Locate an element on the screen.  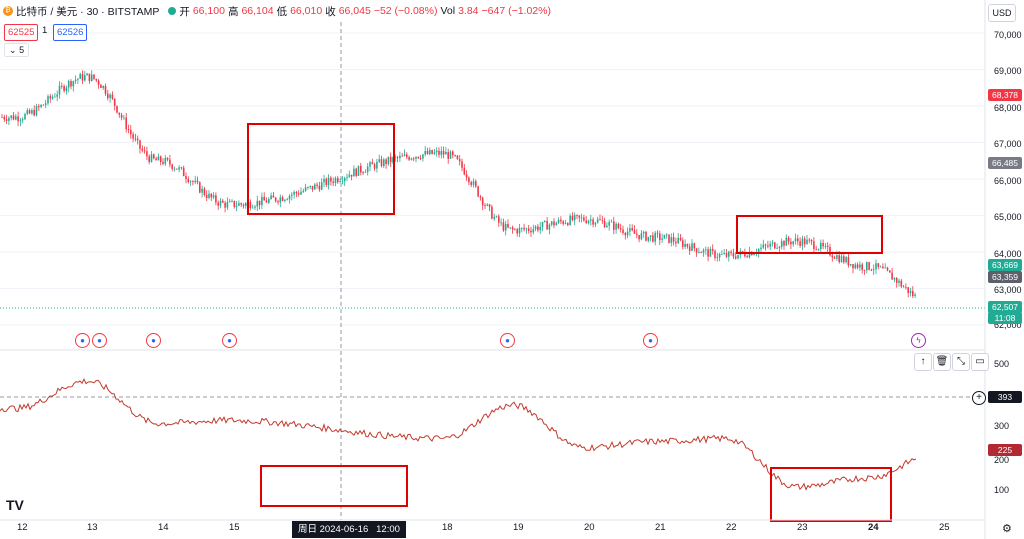
indicators-toggle: ⌄ 5 is located at coordinates (17, 50).